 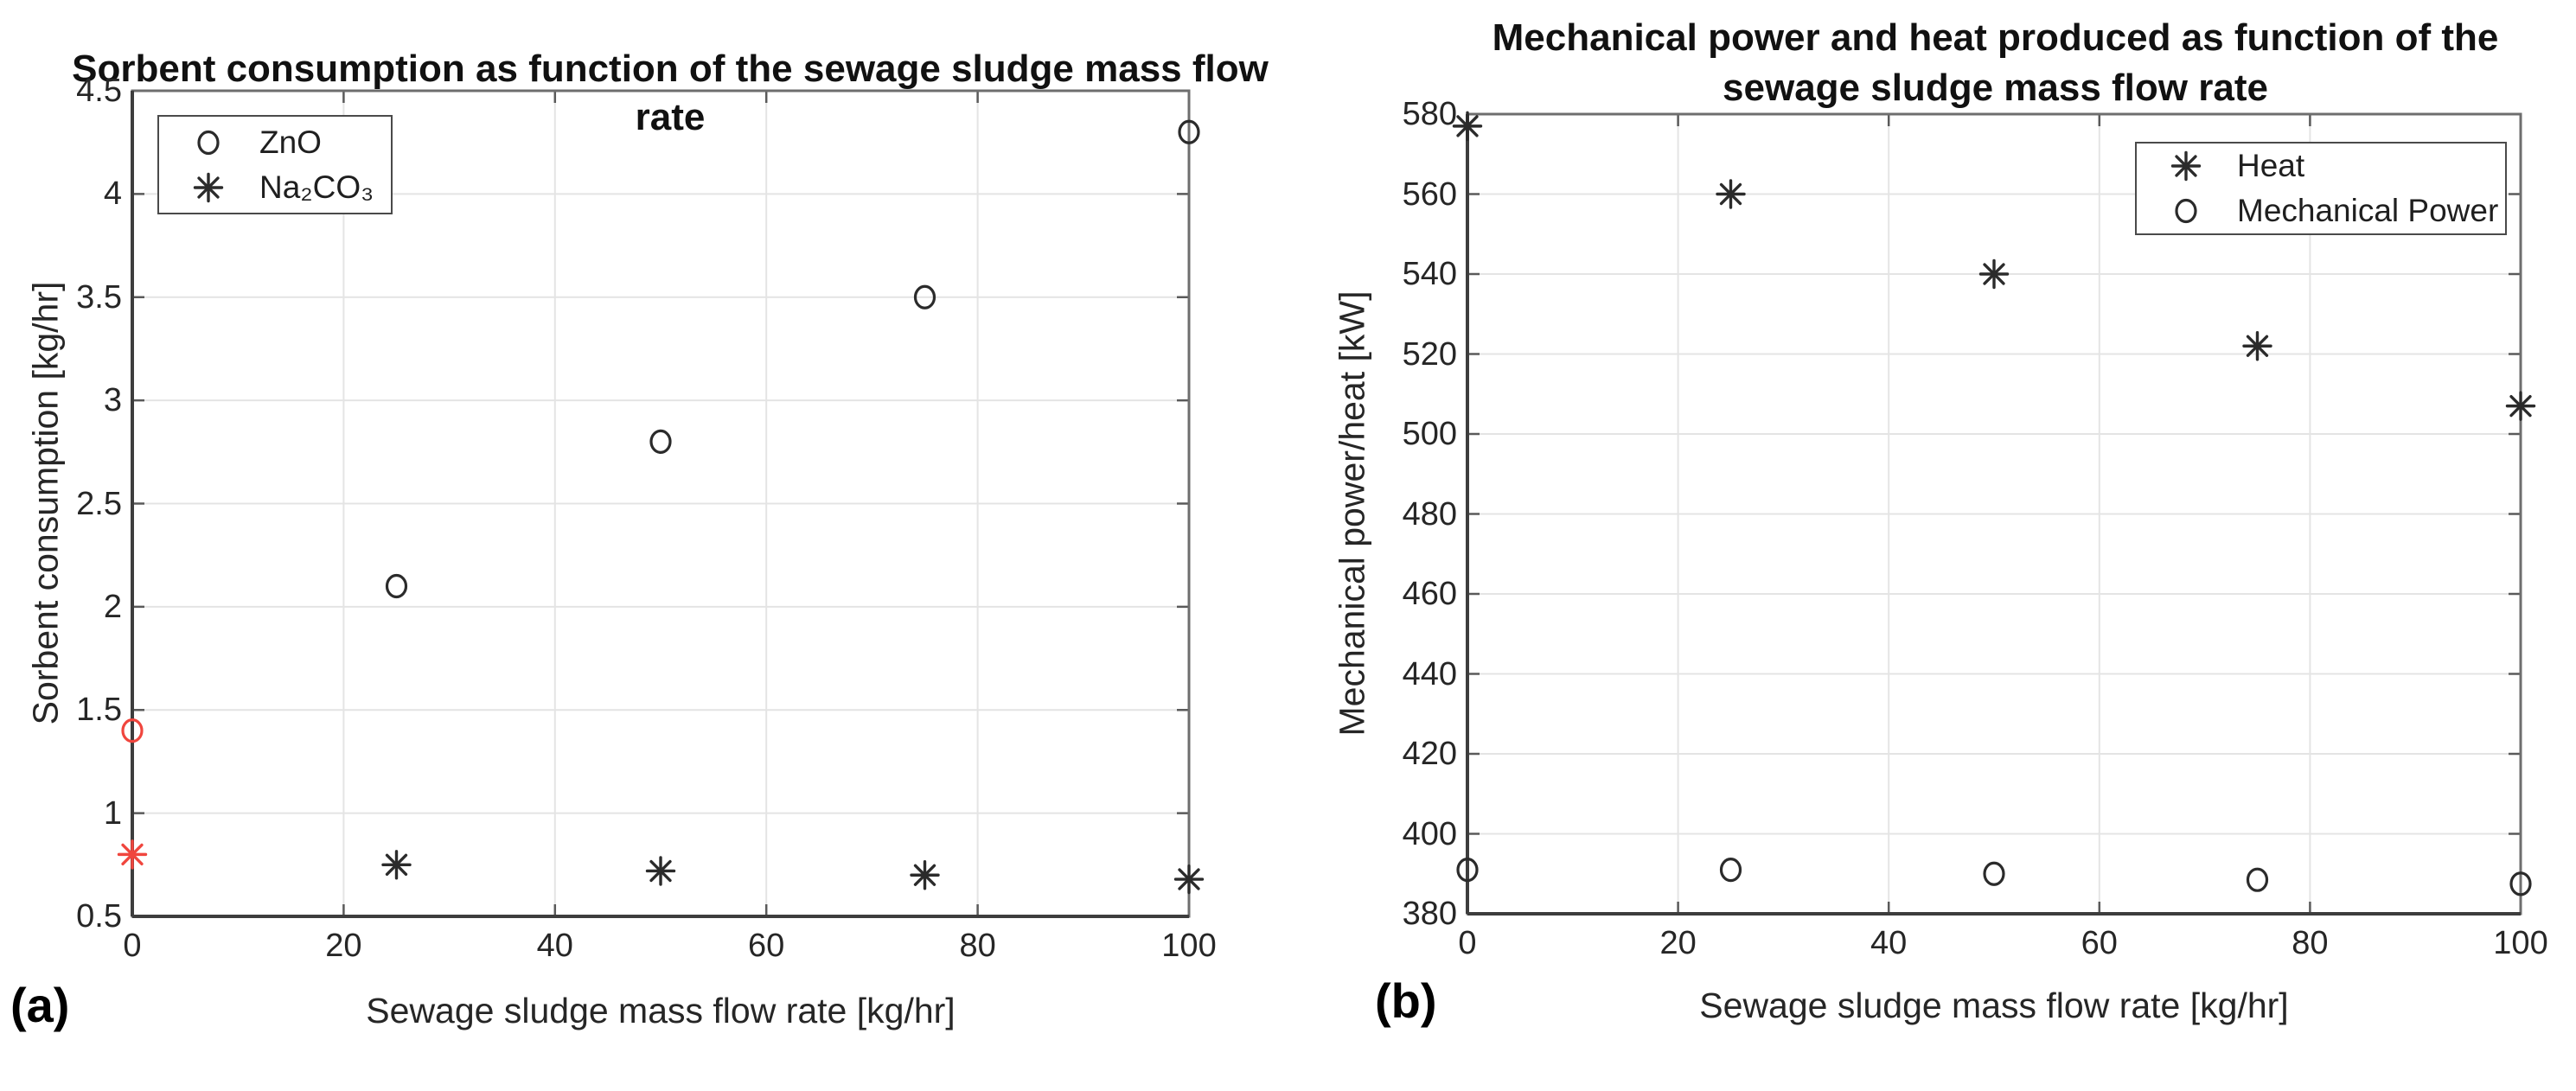 I want to click on chart-b-x-axis-label: Sewage sludge mass flow rate [kg/hr], so click(x=1994, y=1005).